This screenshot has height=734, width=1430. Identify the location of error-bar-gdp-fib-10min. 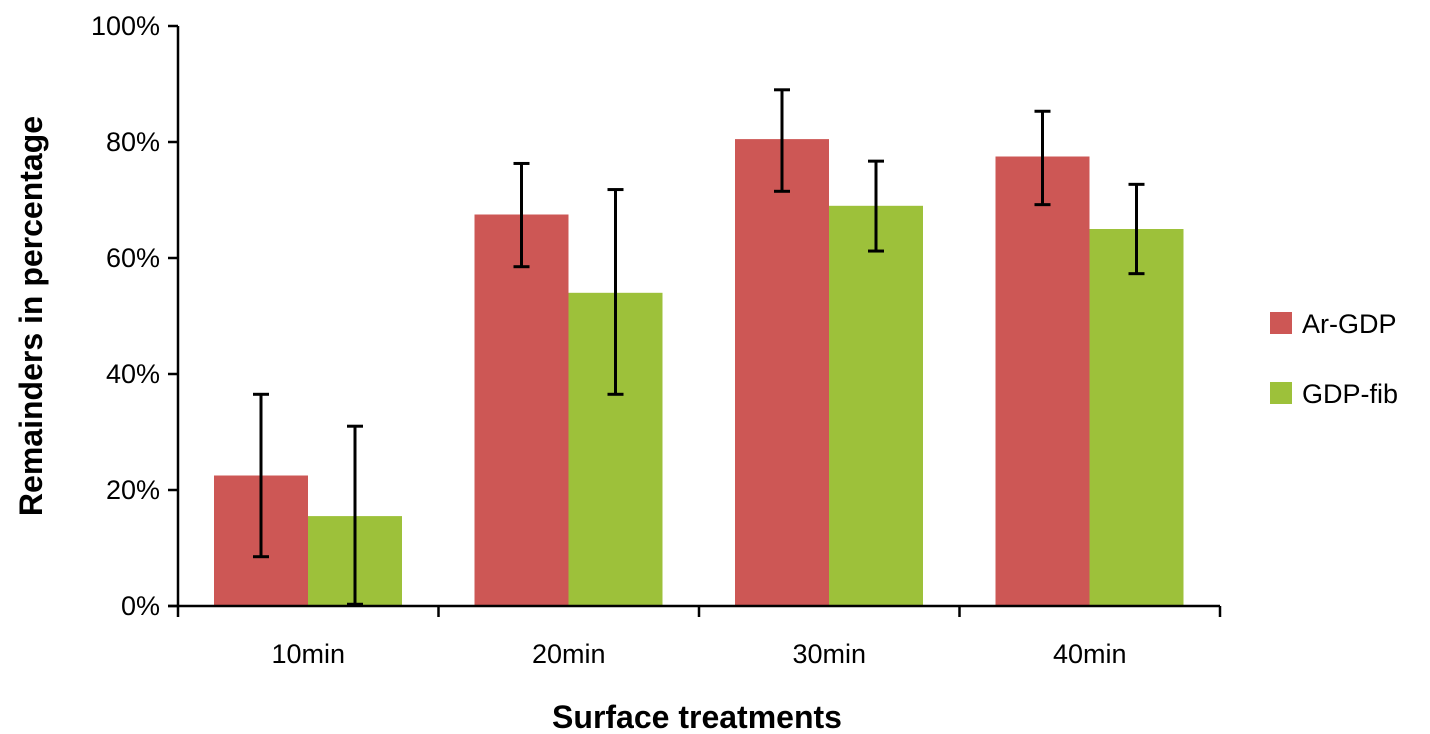
(355, 515).